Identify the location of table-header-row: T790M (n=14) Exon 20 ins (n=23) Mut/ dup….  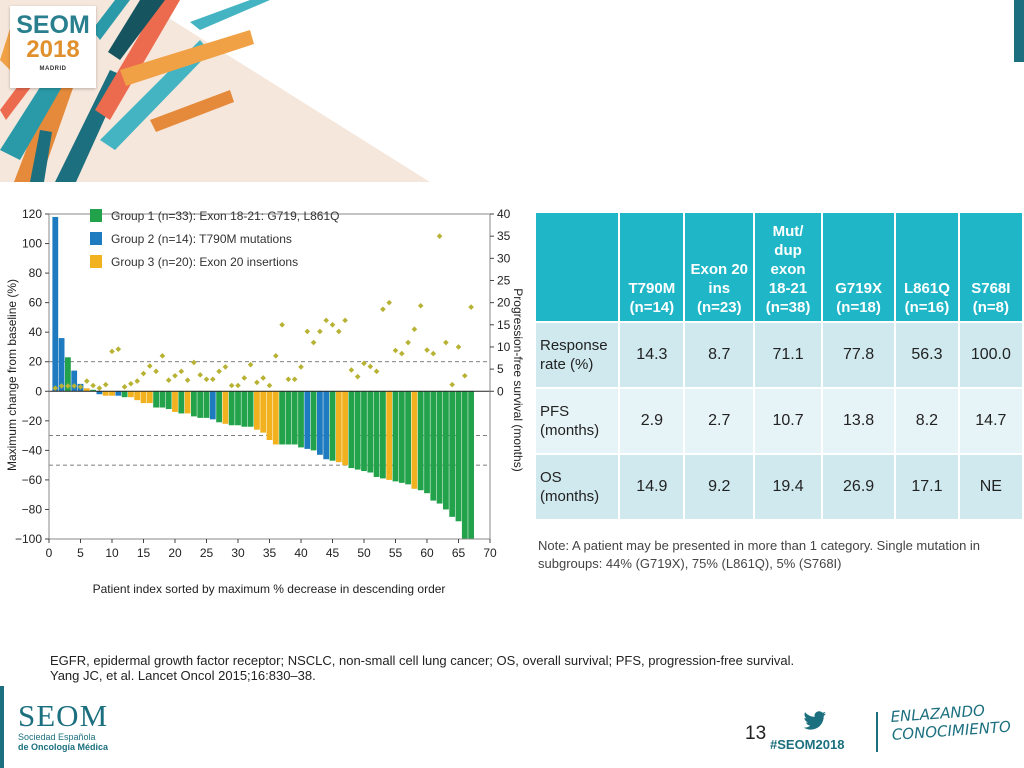
(778, 267).